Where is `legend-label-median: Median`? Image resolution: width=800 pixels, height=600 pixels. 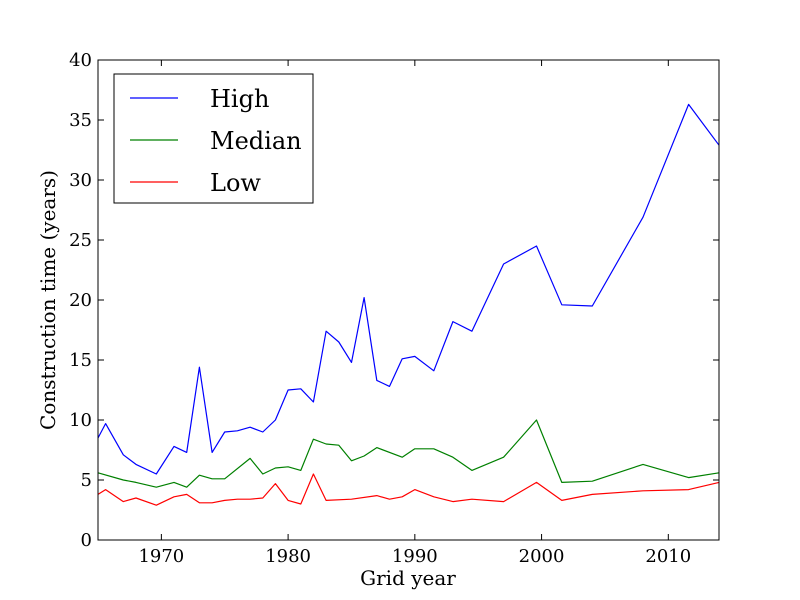 legend-label-median: Median is located at coordinates (256, 141).